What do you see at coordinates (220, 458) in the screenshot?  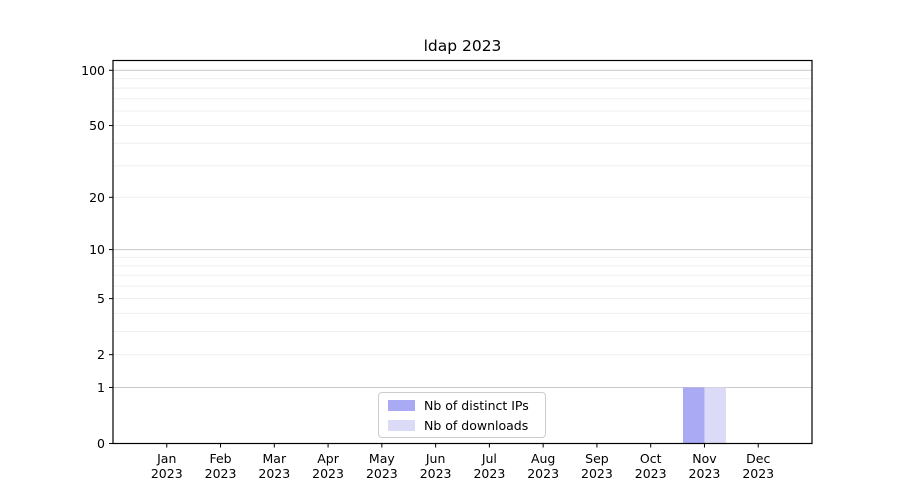 I see `x-tick-label-month: Feb` at bounding box center [220, 458].